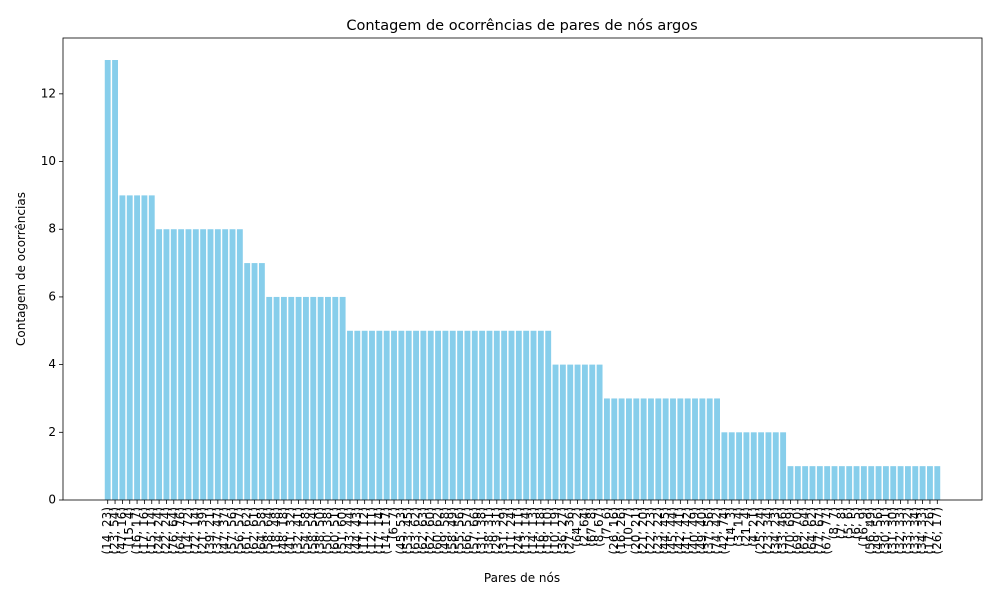 This screenshot has height=604, width=1000. Describe the element at coordinates (52, 500) in the screenshot. I see `y-tick-label: 0` at that location.